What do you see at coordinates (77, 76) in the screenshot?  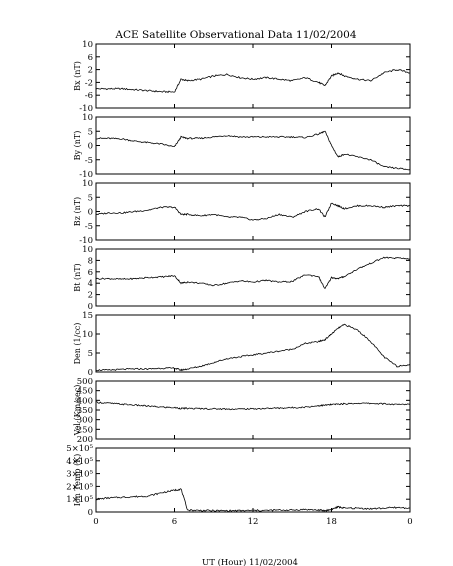 I see `y-axis-label: Bx (nT)` at bounding box center [77, 76].